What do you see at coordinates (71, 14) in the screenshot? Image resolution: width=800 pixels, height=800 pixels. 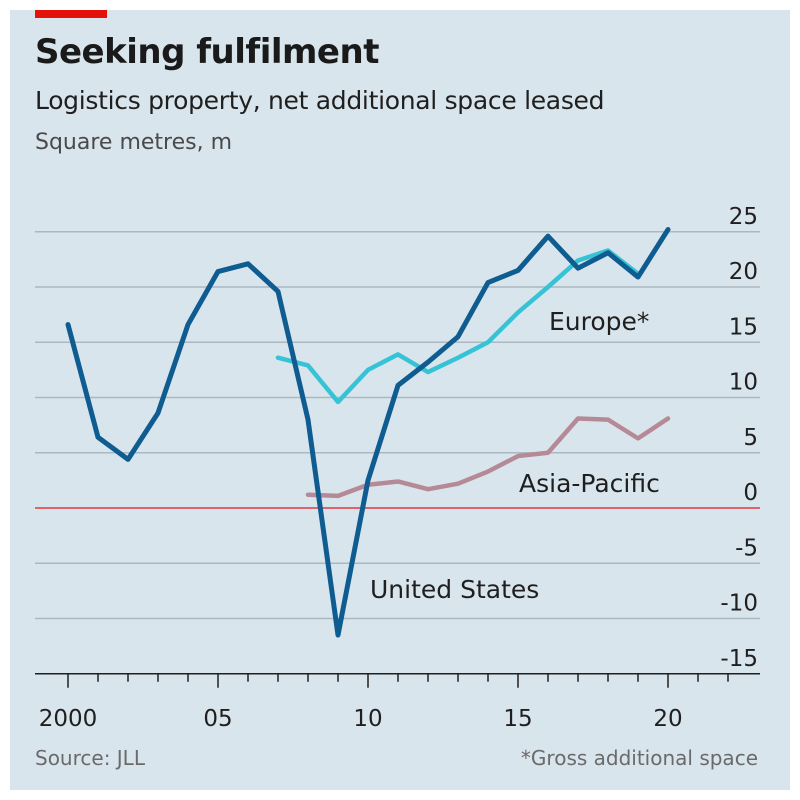 I see `brand-bar` at bounding box center [71, 14].